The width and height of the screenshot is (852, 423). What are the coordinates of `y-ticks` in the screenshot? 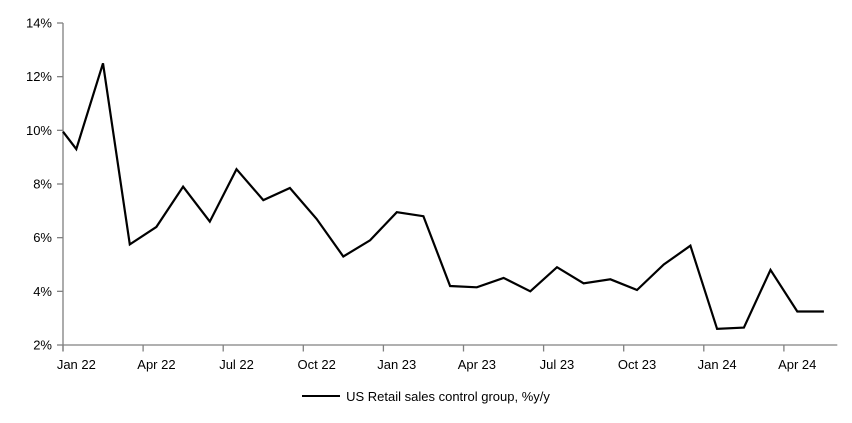 It's located at (60, 184).